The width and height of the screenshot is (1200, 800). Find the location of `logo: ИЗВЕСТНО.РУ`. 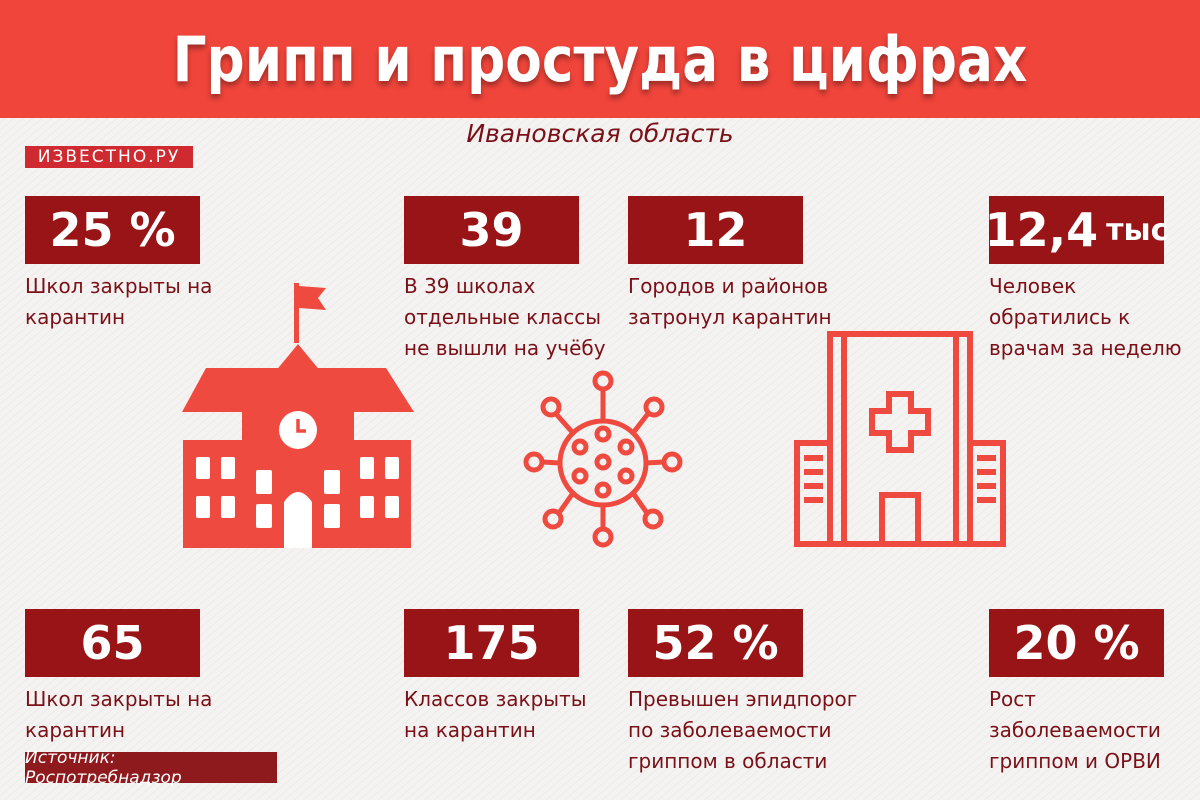

logo: ИЗВЕСТНО.РУ is located at coordinates (109, 157).